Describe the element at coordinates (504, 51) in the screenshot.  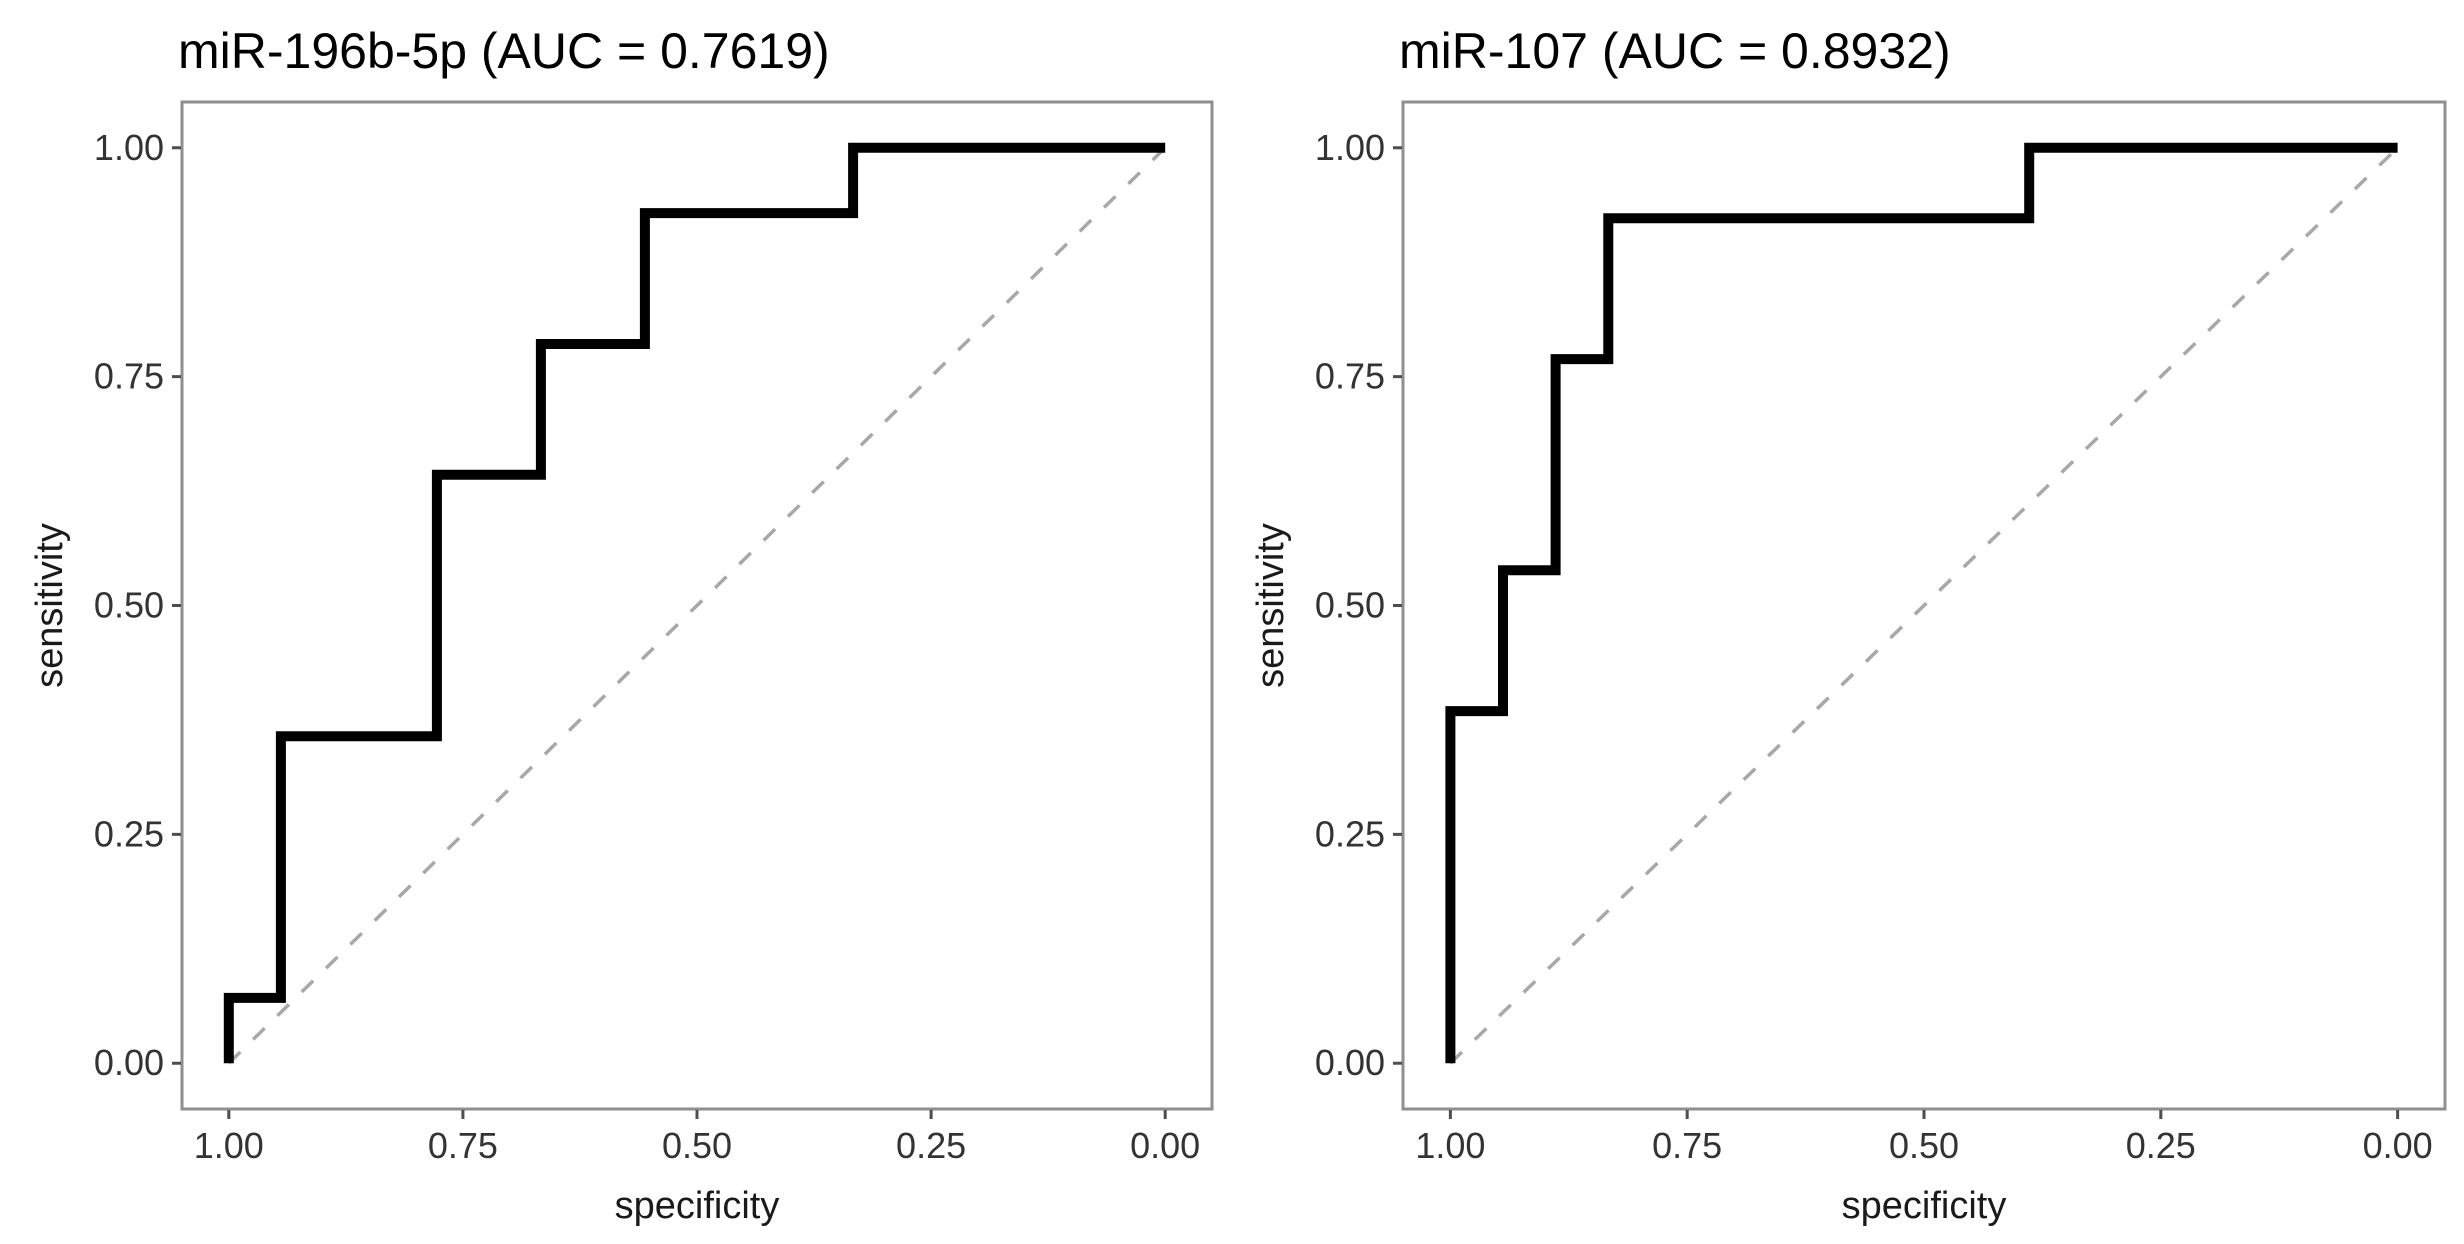
I see `plot-title: miR-196b-5p (AUC = 0.7619)` at that location.